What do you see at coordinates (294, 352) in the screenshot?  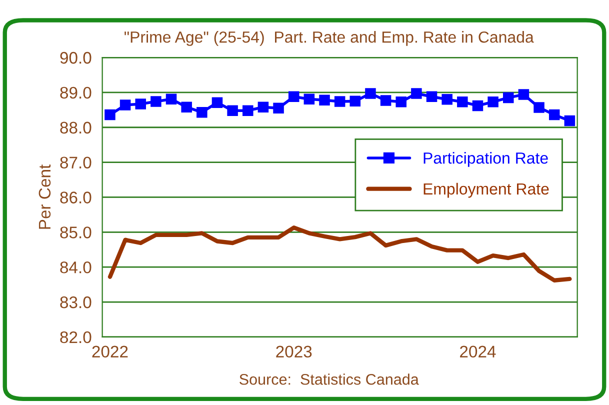 I see `x-tick-label: 2023` at bounding box center [294, 352].